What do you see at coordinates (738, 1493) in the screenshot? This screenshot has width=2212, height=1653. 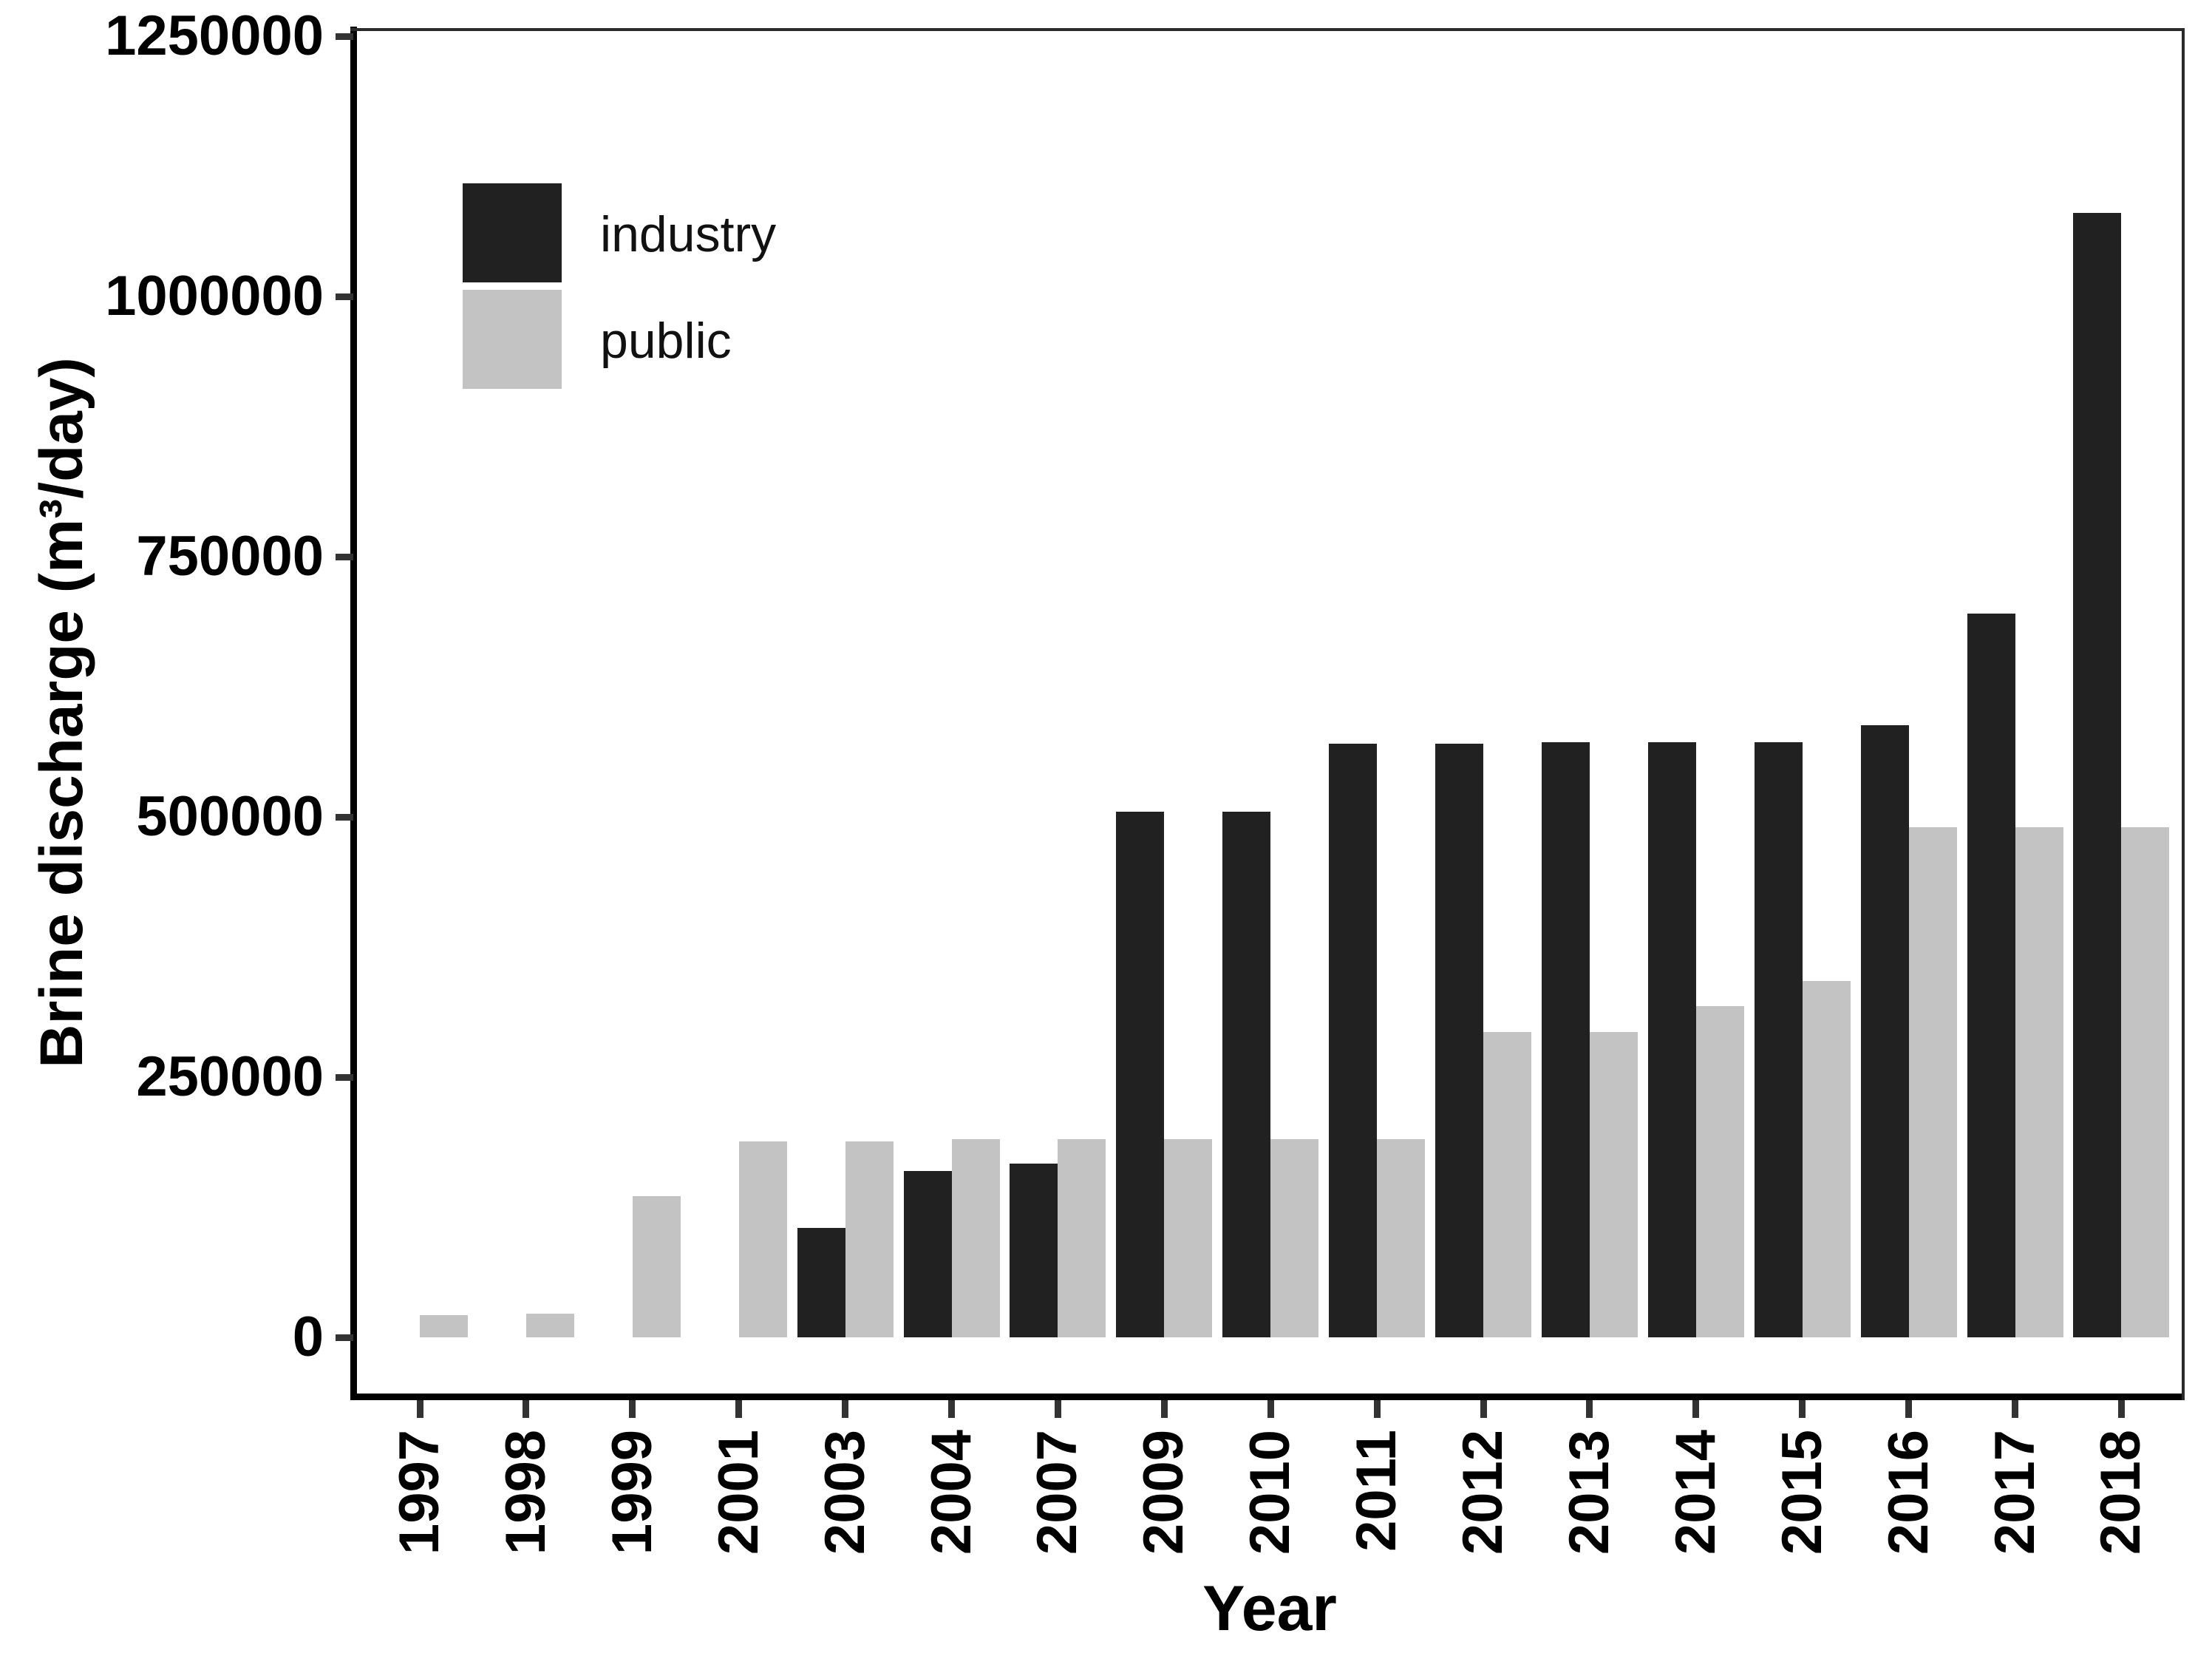 I see `x-tick-label: 2001` at bounding box center [738, 1493].